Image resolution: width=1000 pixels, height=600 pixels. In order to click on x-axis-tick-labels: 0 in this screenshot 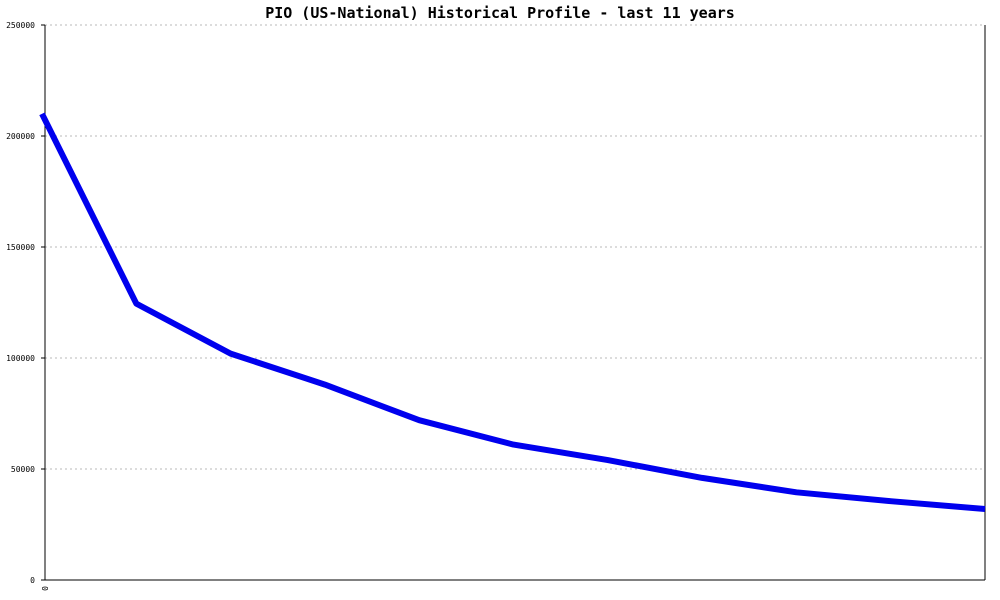, I will do `click(45, 588)`.